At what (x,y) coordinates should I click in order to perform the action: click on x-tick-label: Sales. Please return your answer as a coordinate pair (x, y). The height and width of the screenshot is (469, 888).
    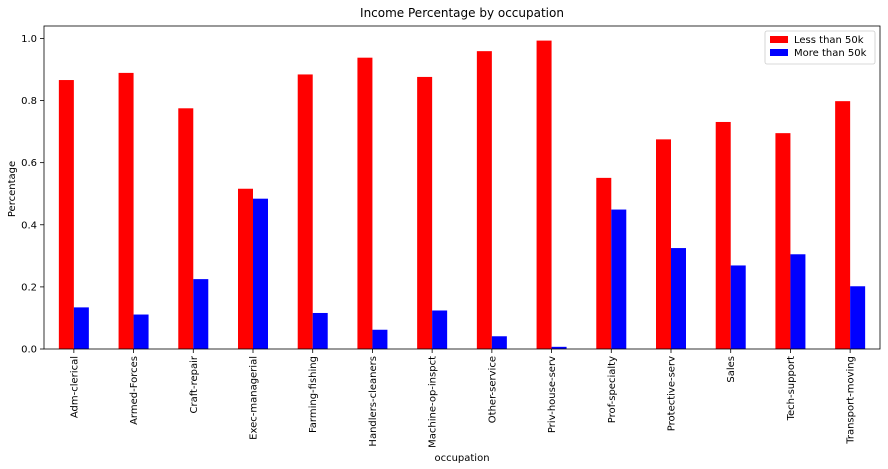
    Looking at the image, I should click on (731, 369).